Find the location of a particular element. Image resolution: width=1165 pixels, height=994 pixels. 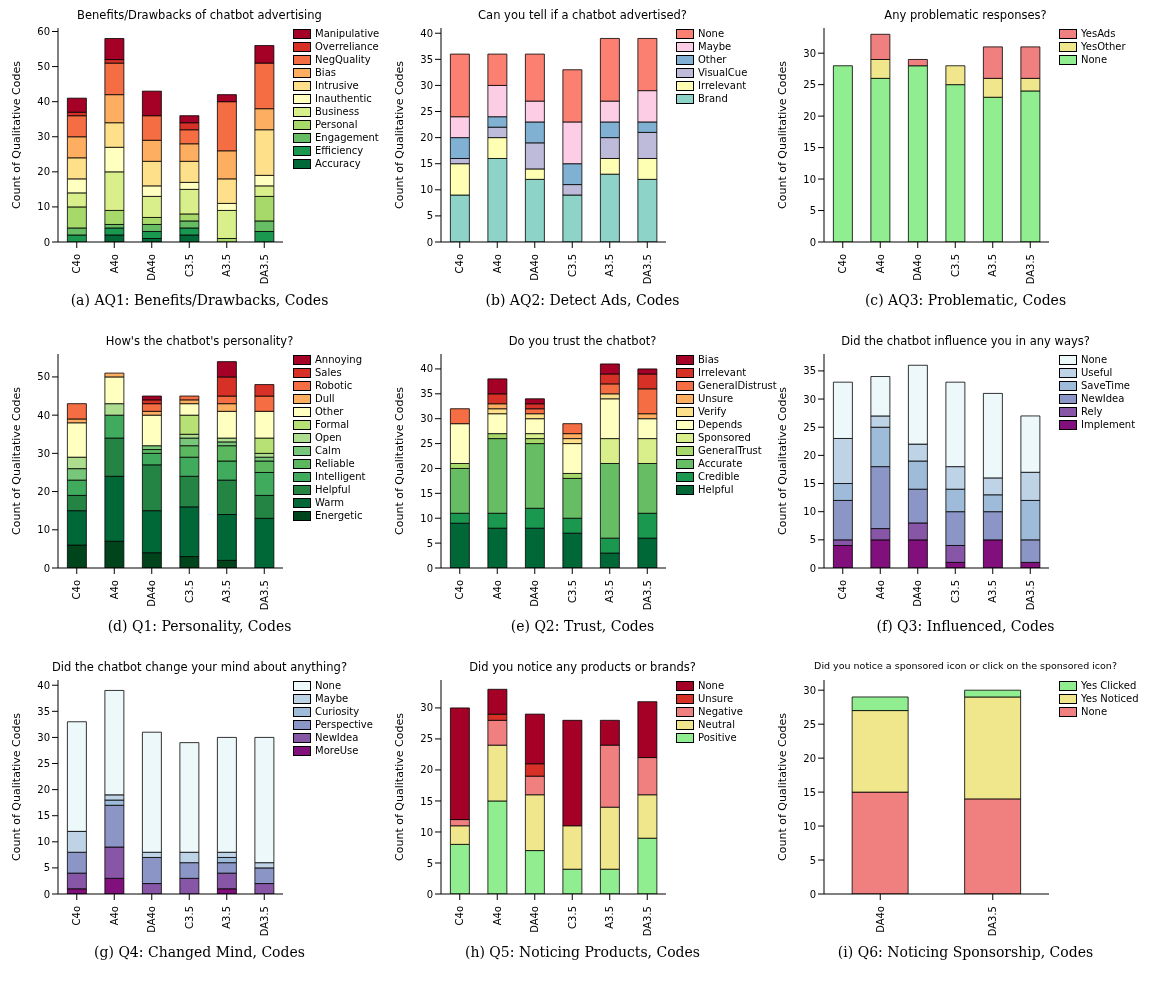

legend-label: Reliable is located at coordinates (335, 463).